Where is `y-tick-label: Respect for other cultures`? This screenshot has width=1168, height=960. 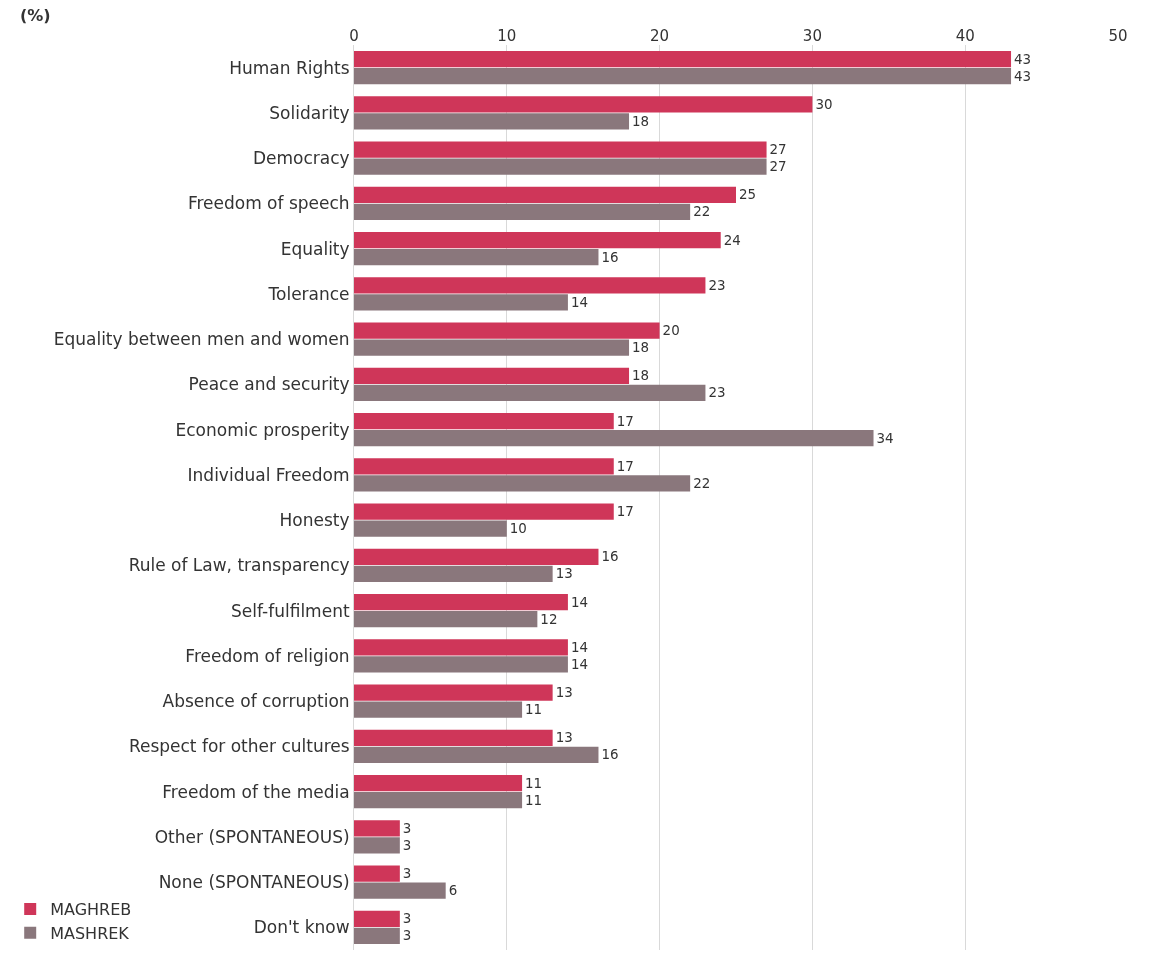 y-tick-label: Respect for other cultures is located at coordinates (239, 746).